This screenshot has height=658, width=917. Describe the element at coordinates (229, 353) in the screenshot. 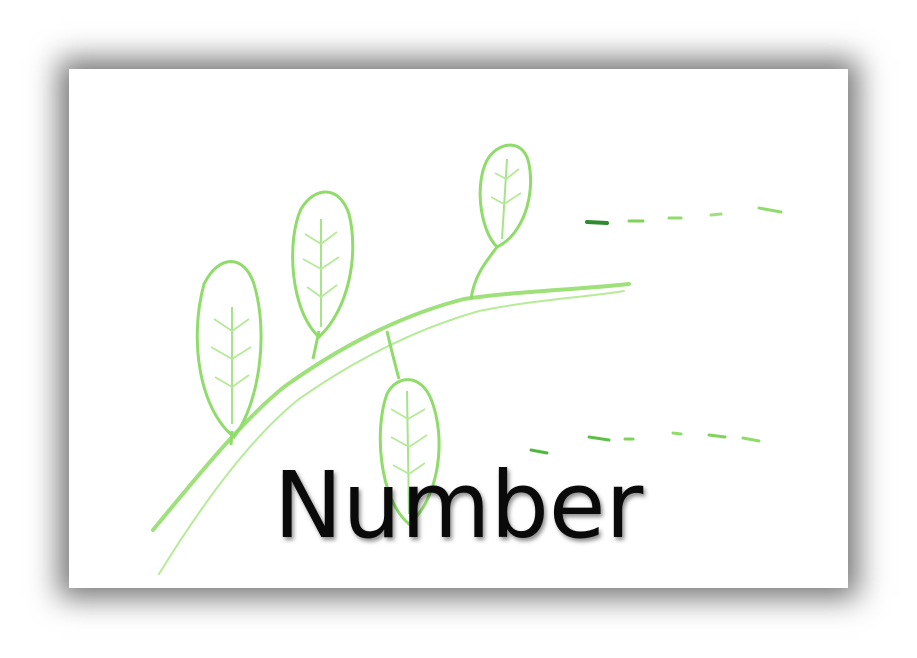

I see `leaf-left-icon` at that location.